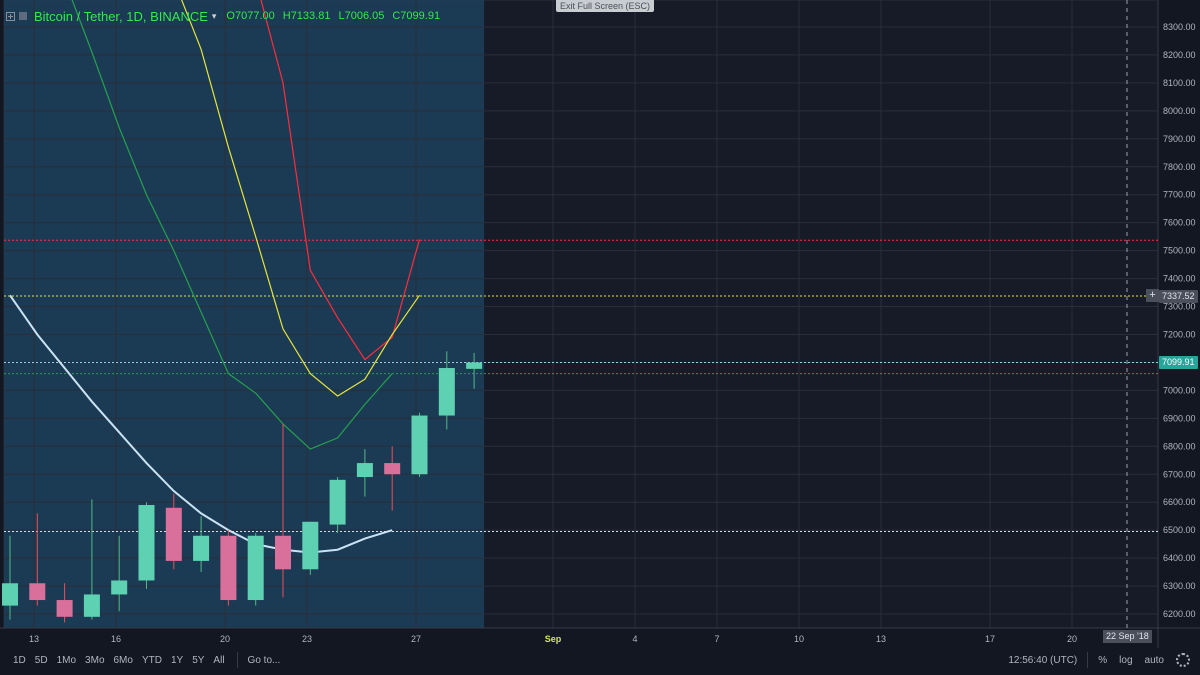 The height and width of the screenshot is (675, 1200). What do you see at coordinates (716, 639) in the screenshot?
I see `x-tick-label: 7` at bounding box center [716, 639].